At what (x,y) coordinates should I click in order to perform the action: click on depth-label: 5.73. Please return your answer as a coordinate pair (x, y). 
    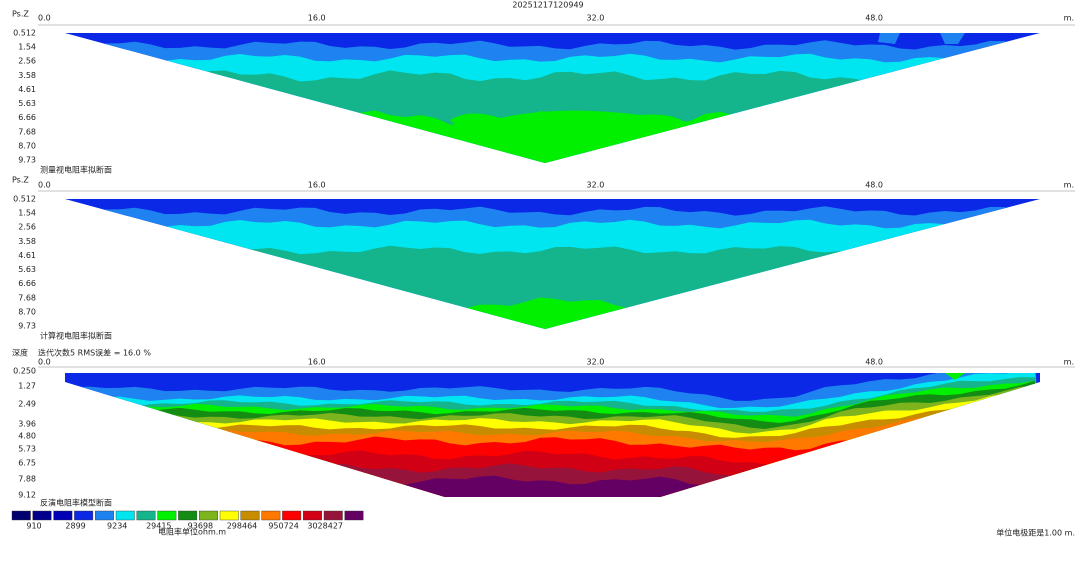
    Looking at the image, I should click on (27, 449).